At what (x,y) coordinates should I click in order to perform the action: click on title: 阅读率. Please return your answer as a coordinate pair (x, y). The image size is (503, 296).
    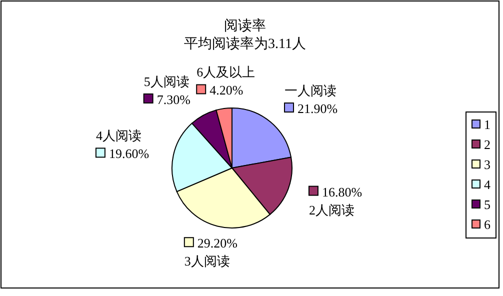
    Looking at the image, I should click on (245, 26).